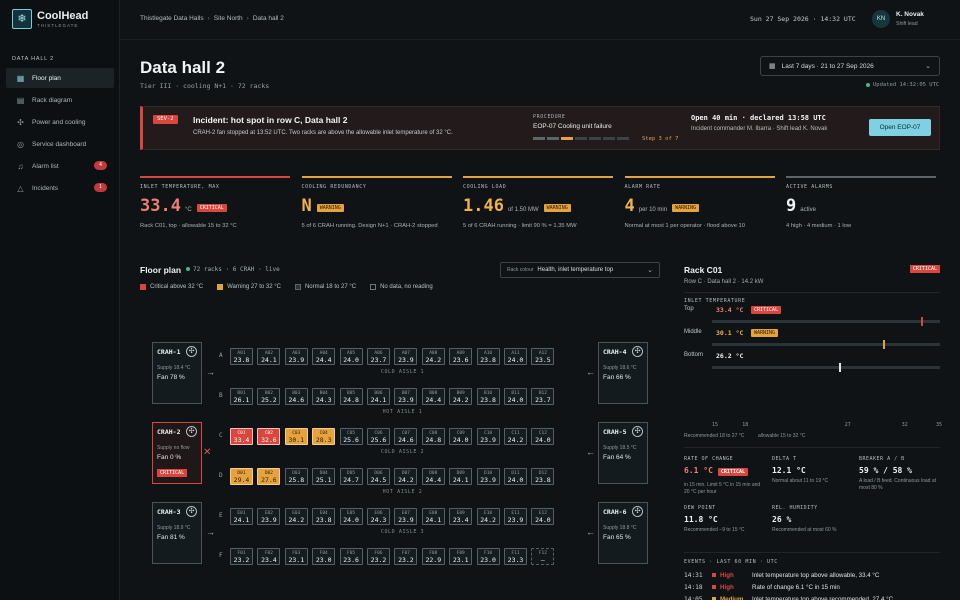 This screenshot has width=960, height=600. Describe the element at coordinates (241, 556) in the screenshot. I see `rack-f01: F01 23.2` at that location.